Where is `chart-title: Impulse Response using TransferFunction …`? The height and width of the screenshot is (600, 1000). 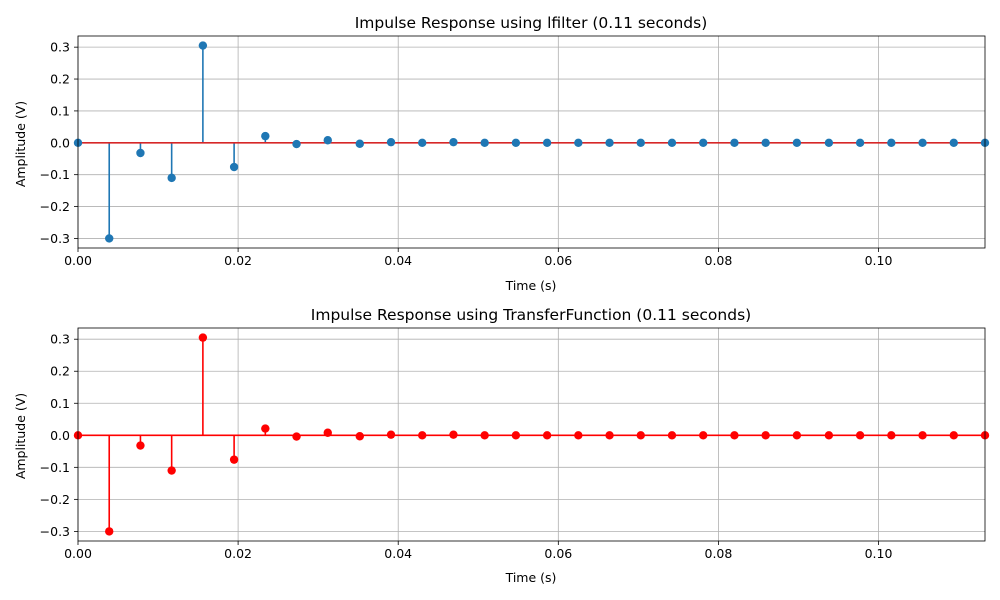
chart-title: Impulse Response using TransferFunction … is located at coordinates (531, 315).